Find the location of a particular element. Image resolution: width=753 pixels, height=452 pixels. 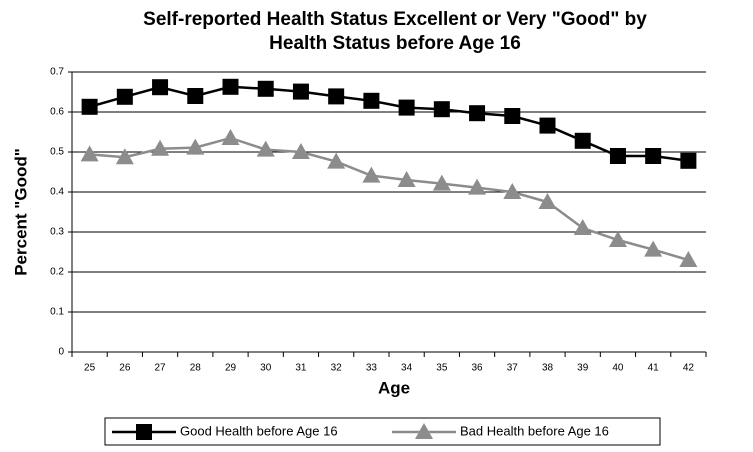

y-tick-label: 0.2 is located at coordinates (57, 272).